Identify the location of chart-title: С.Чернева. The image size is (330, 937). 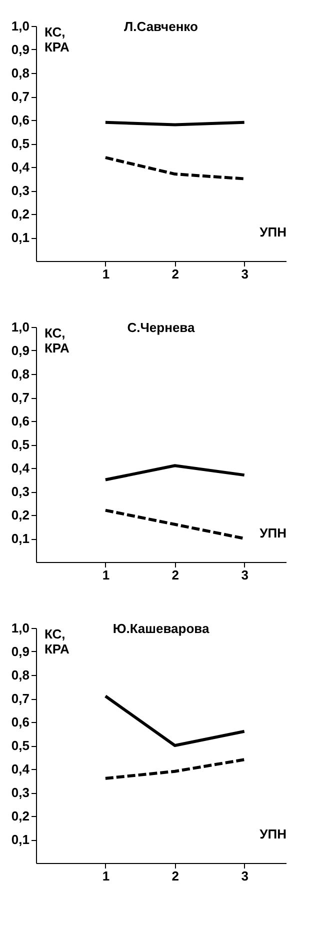
(161, 327).